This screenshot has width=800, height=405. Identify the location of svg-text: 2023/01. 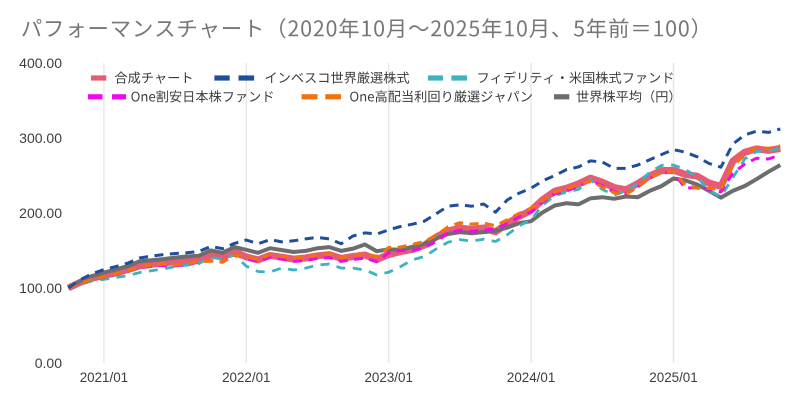
(388, 377).